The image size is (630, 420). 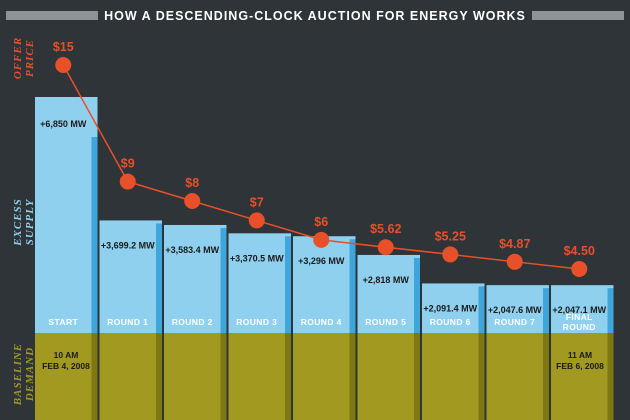 I want to click on price-label: $5.25, so click(x=450, y=236).